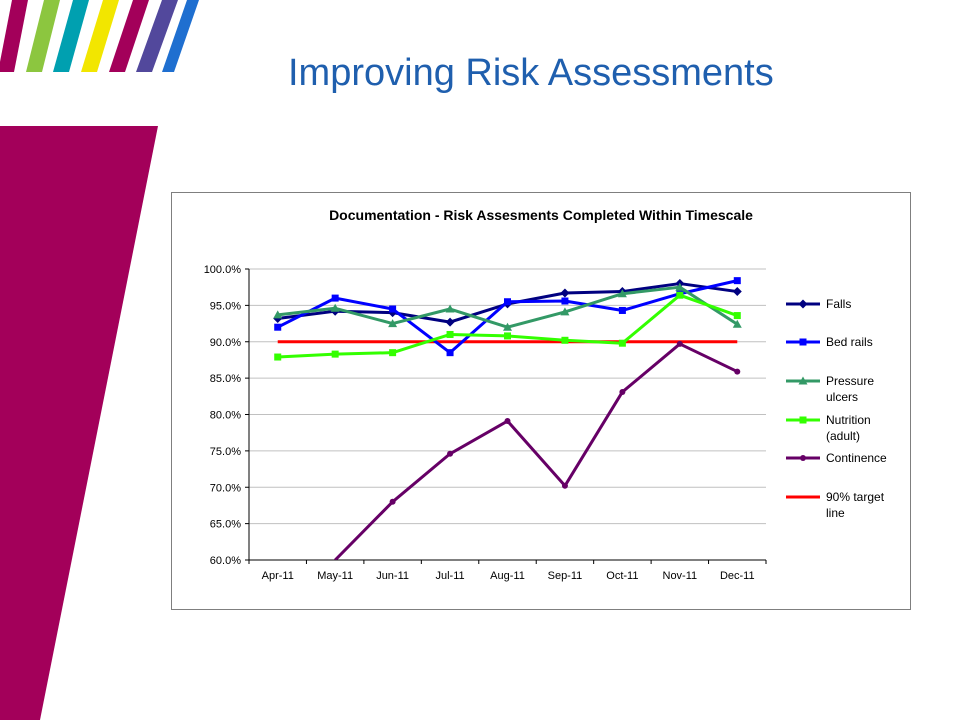 Image resolution: width=960 pixels, height=720 pixels. What do you see at coordinates (225, 488) in the screenshot?
I see `y-tick-label: 70.0%` at bounding box center [225, 488].